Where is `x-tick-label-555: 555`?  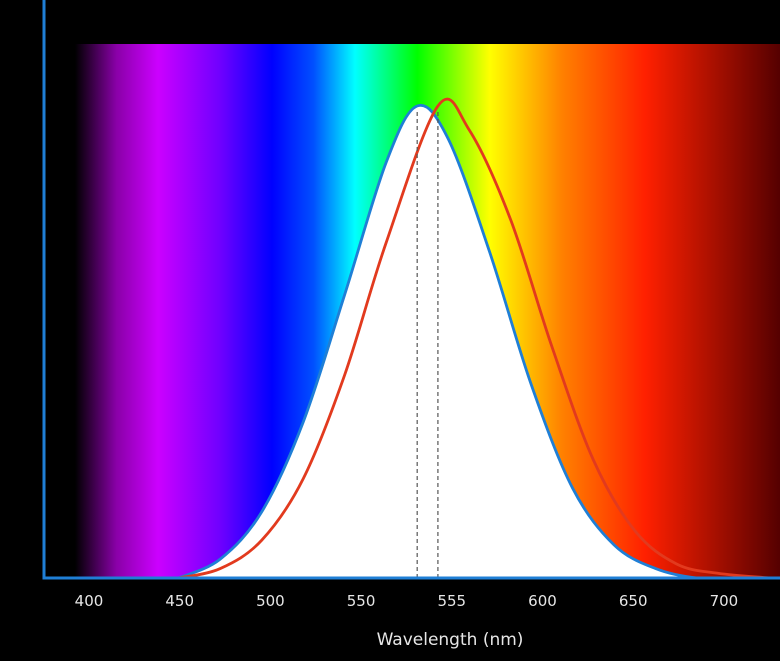
x-tick-label-555: 555 is located at coordinates (451, 601).